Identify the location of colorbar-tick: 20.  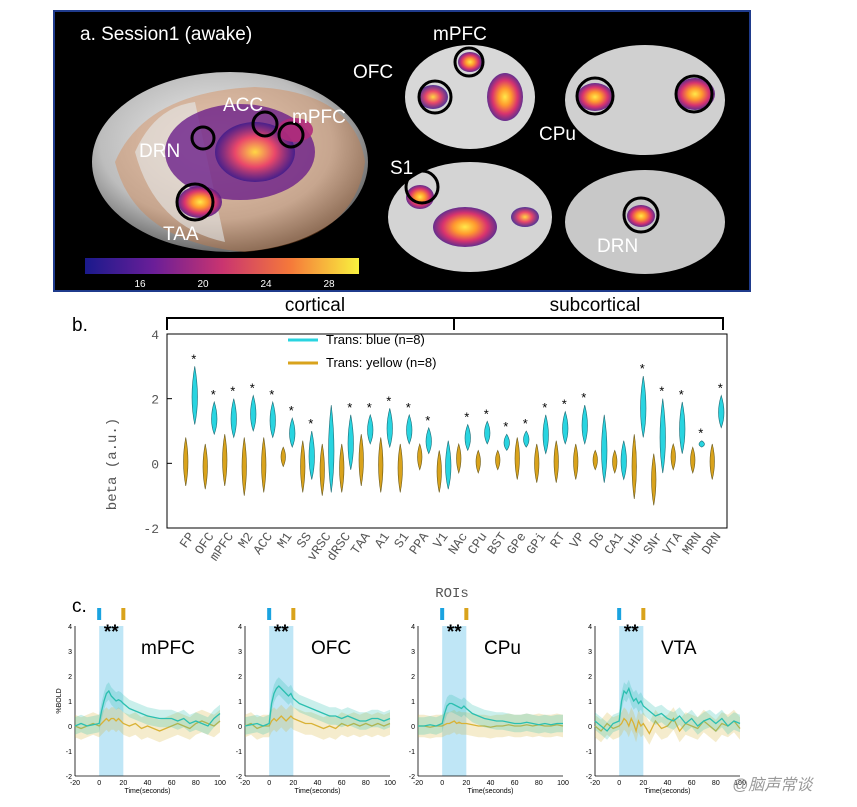
(203, 284).